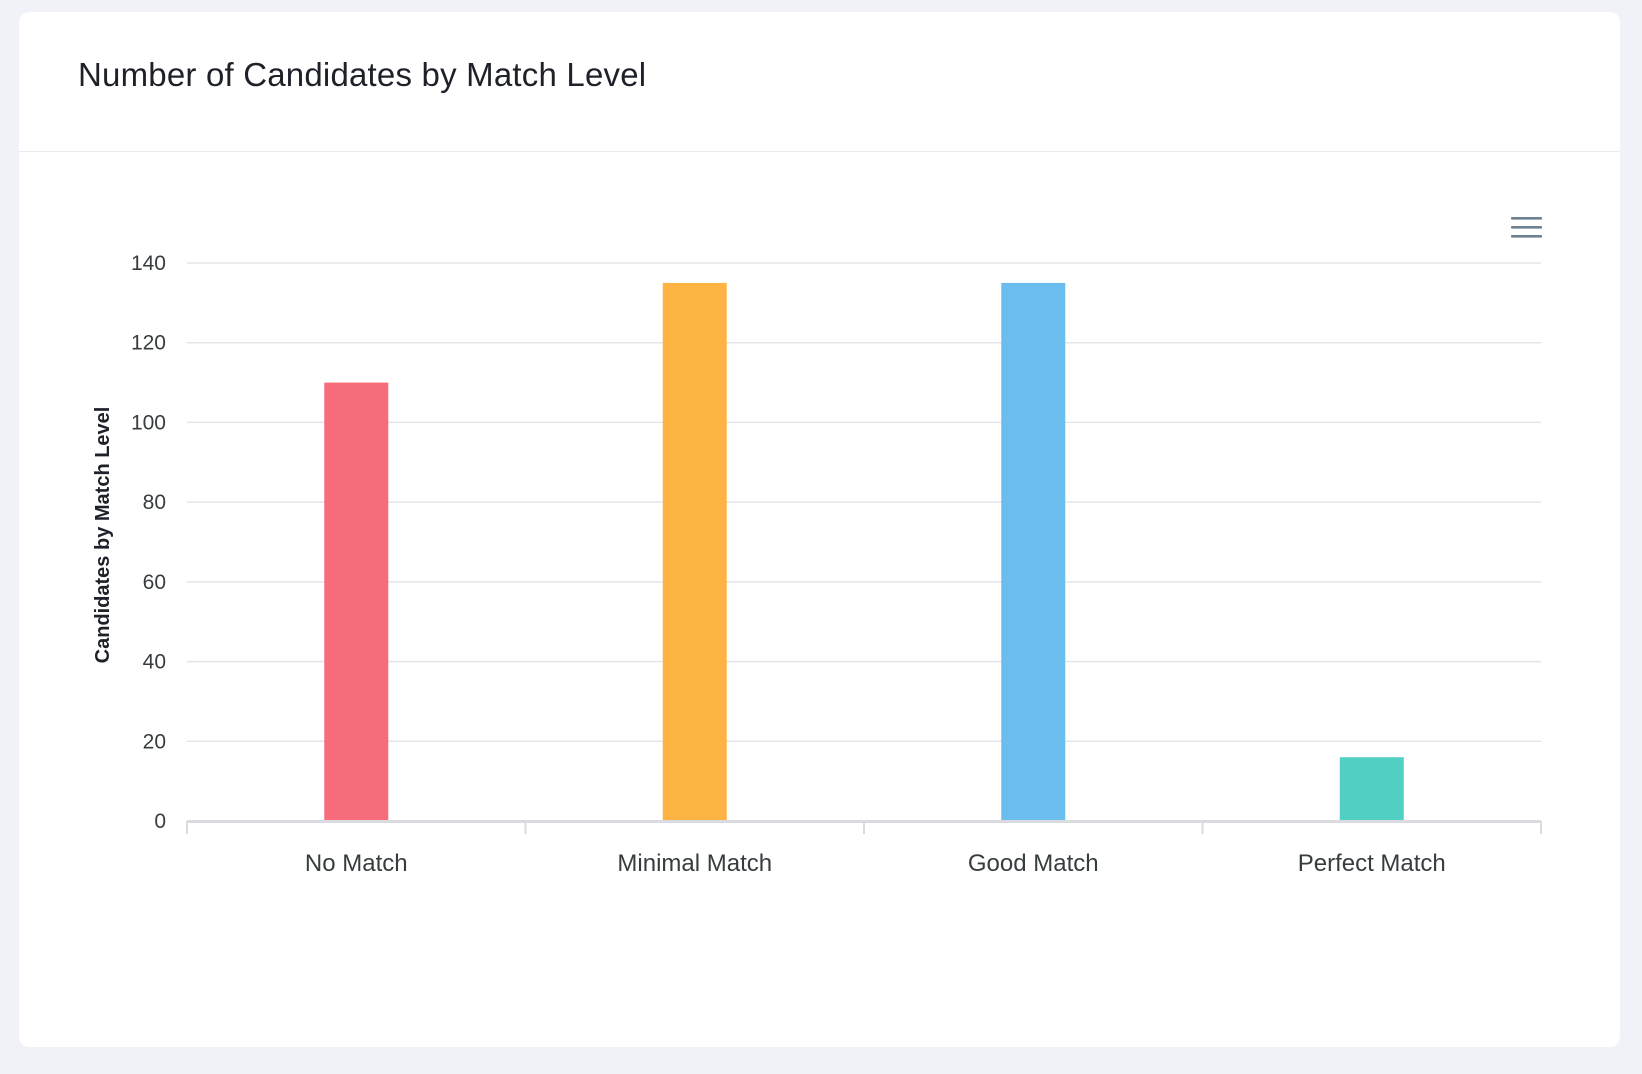  I want to click on card-title: Number of Candidates by Match Level, so click(362, 74).